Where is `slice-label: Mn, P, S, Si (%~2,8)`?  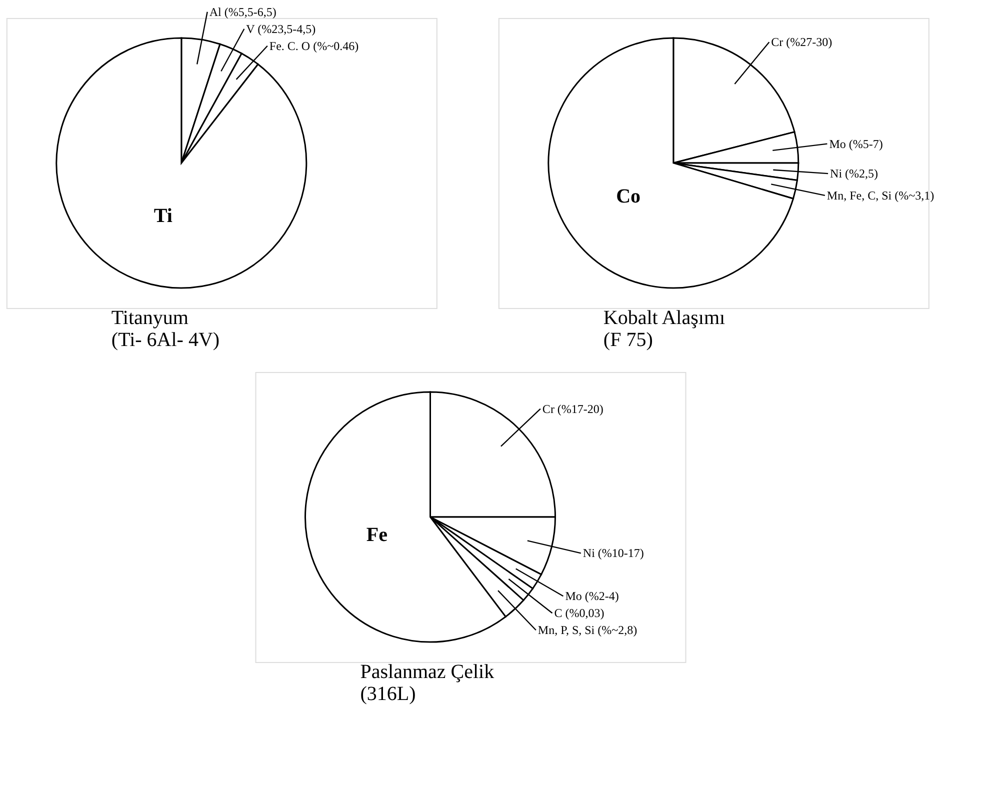 slice-label: Mn, P, S, Si (%~2,8) is located at coordinates (588, 630).